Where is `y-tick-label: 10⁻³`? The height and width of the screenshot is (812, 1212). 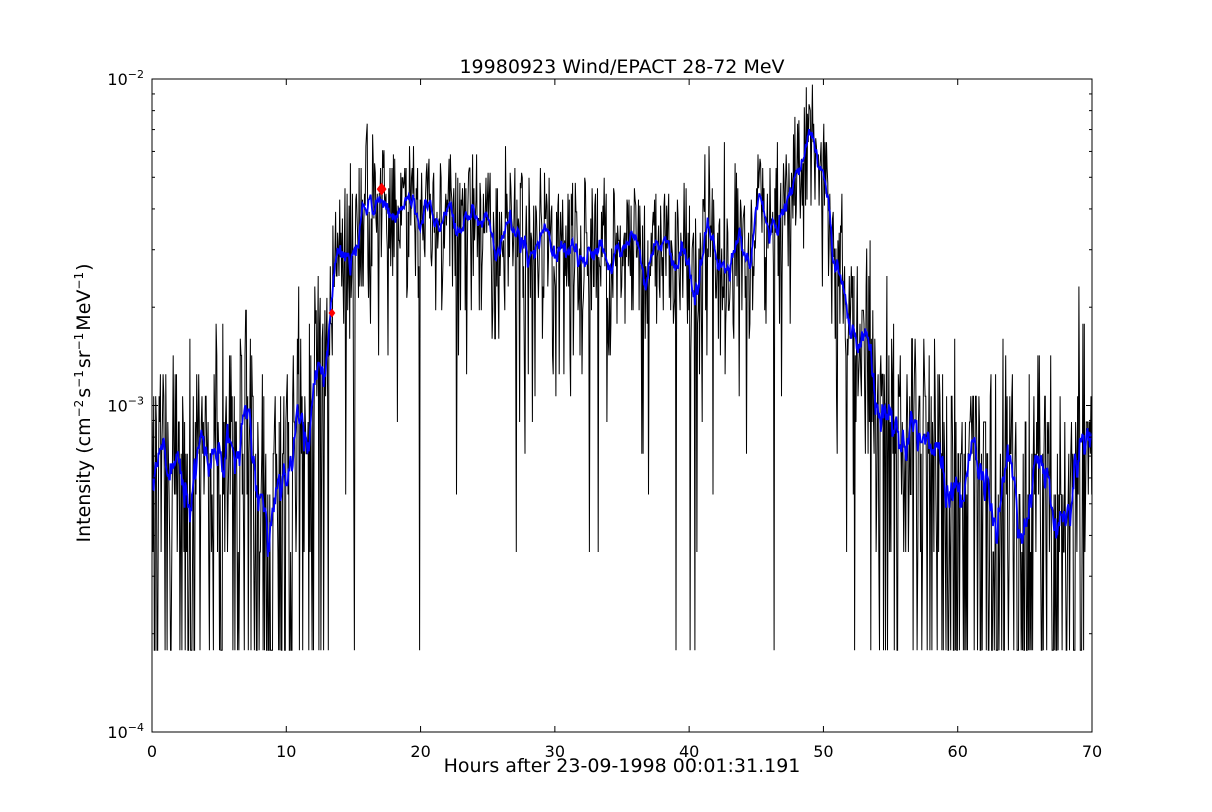
y-tick-label: 10⁻³ is located at coordinates (125, 405).